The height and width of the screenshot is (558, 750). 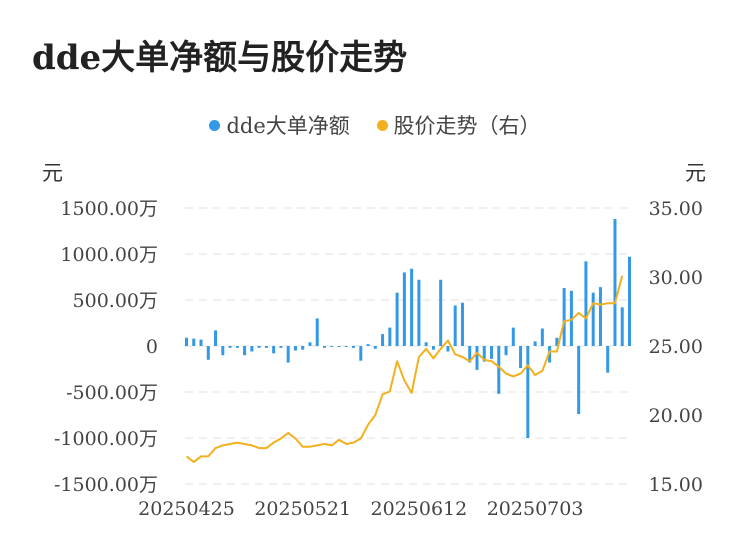 I want to click on y-left-tick-label: -1000.00万, so click(x=106, y=439).